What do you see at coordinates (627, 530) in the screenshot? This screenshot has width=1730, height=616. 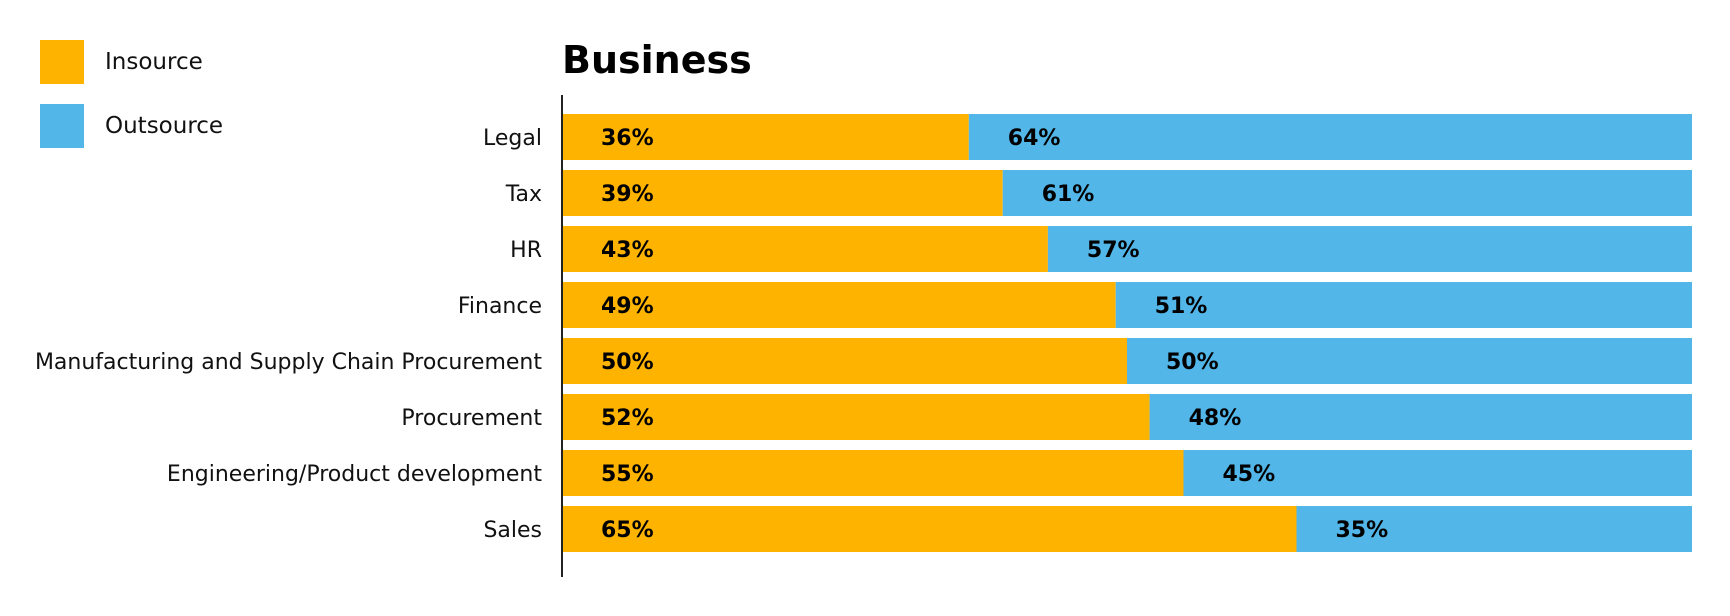 I see `data-label-insource-7: 65%` at bounding box center [627, 530].